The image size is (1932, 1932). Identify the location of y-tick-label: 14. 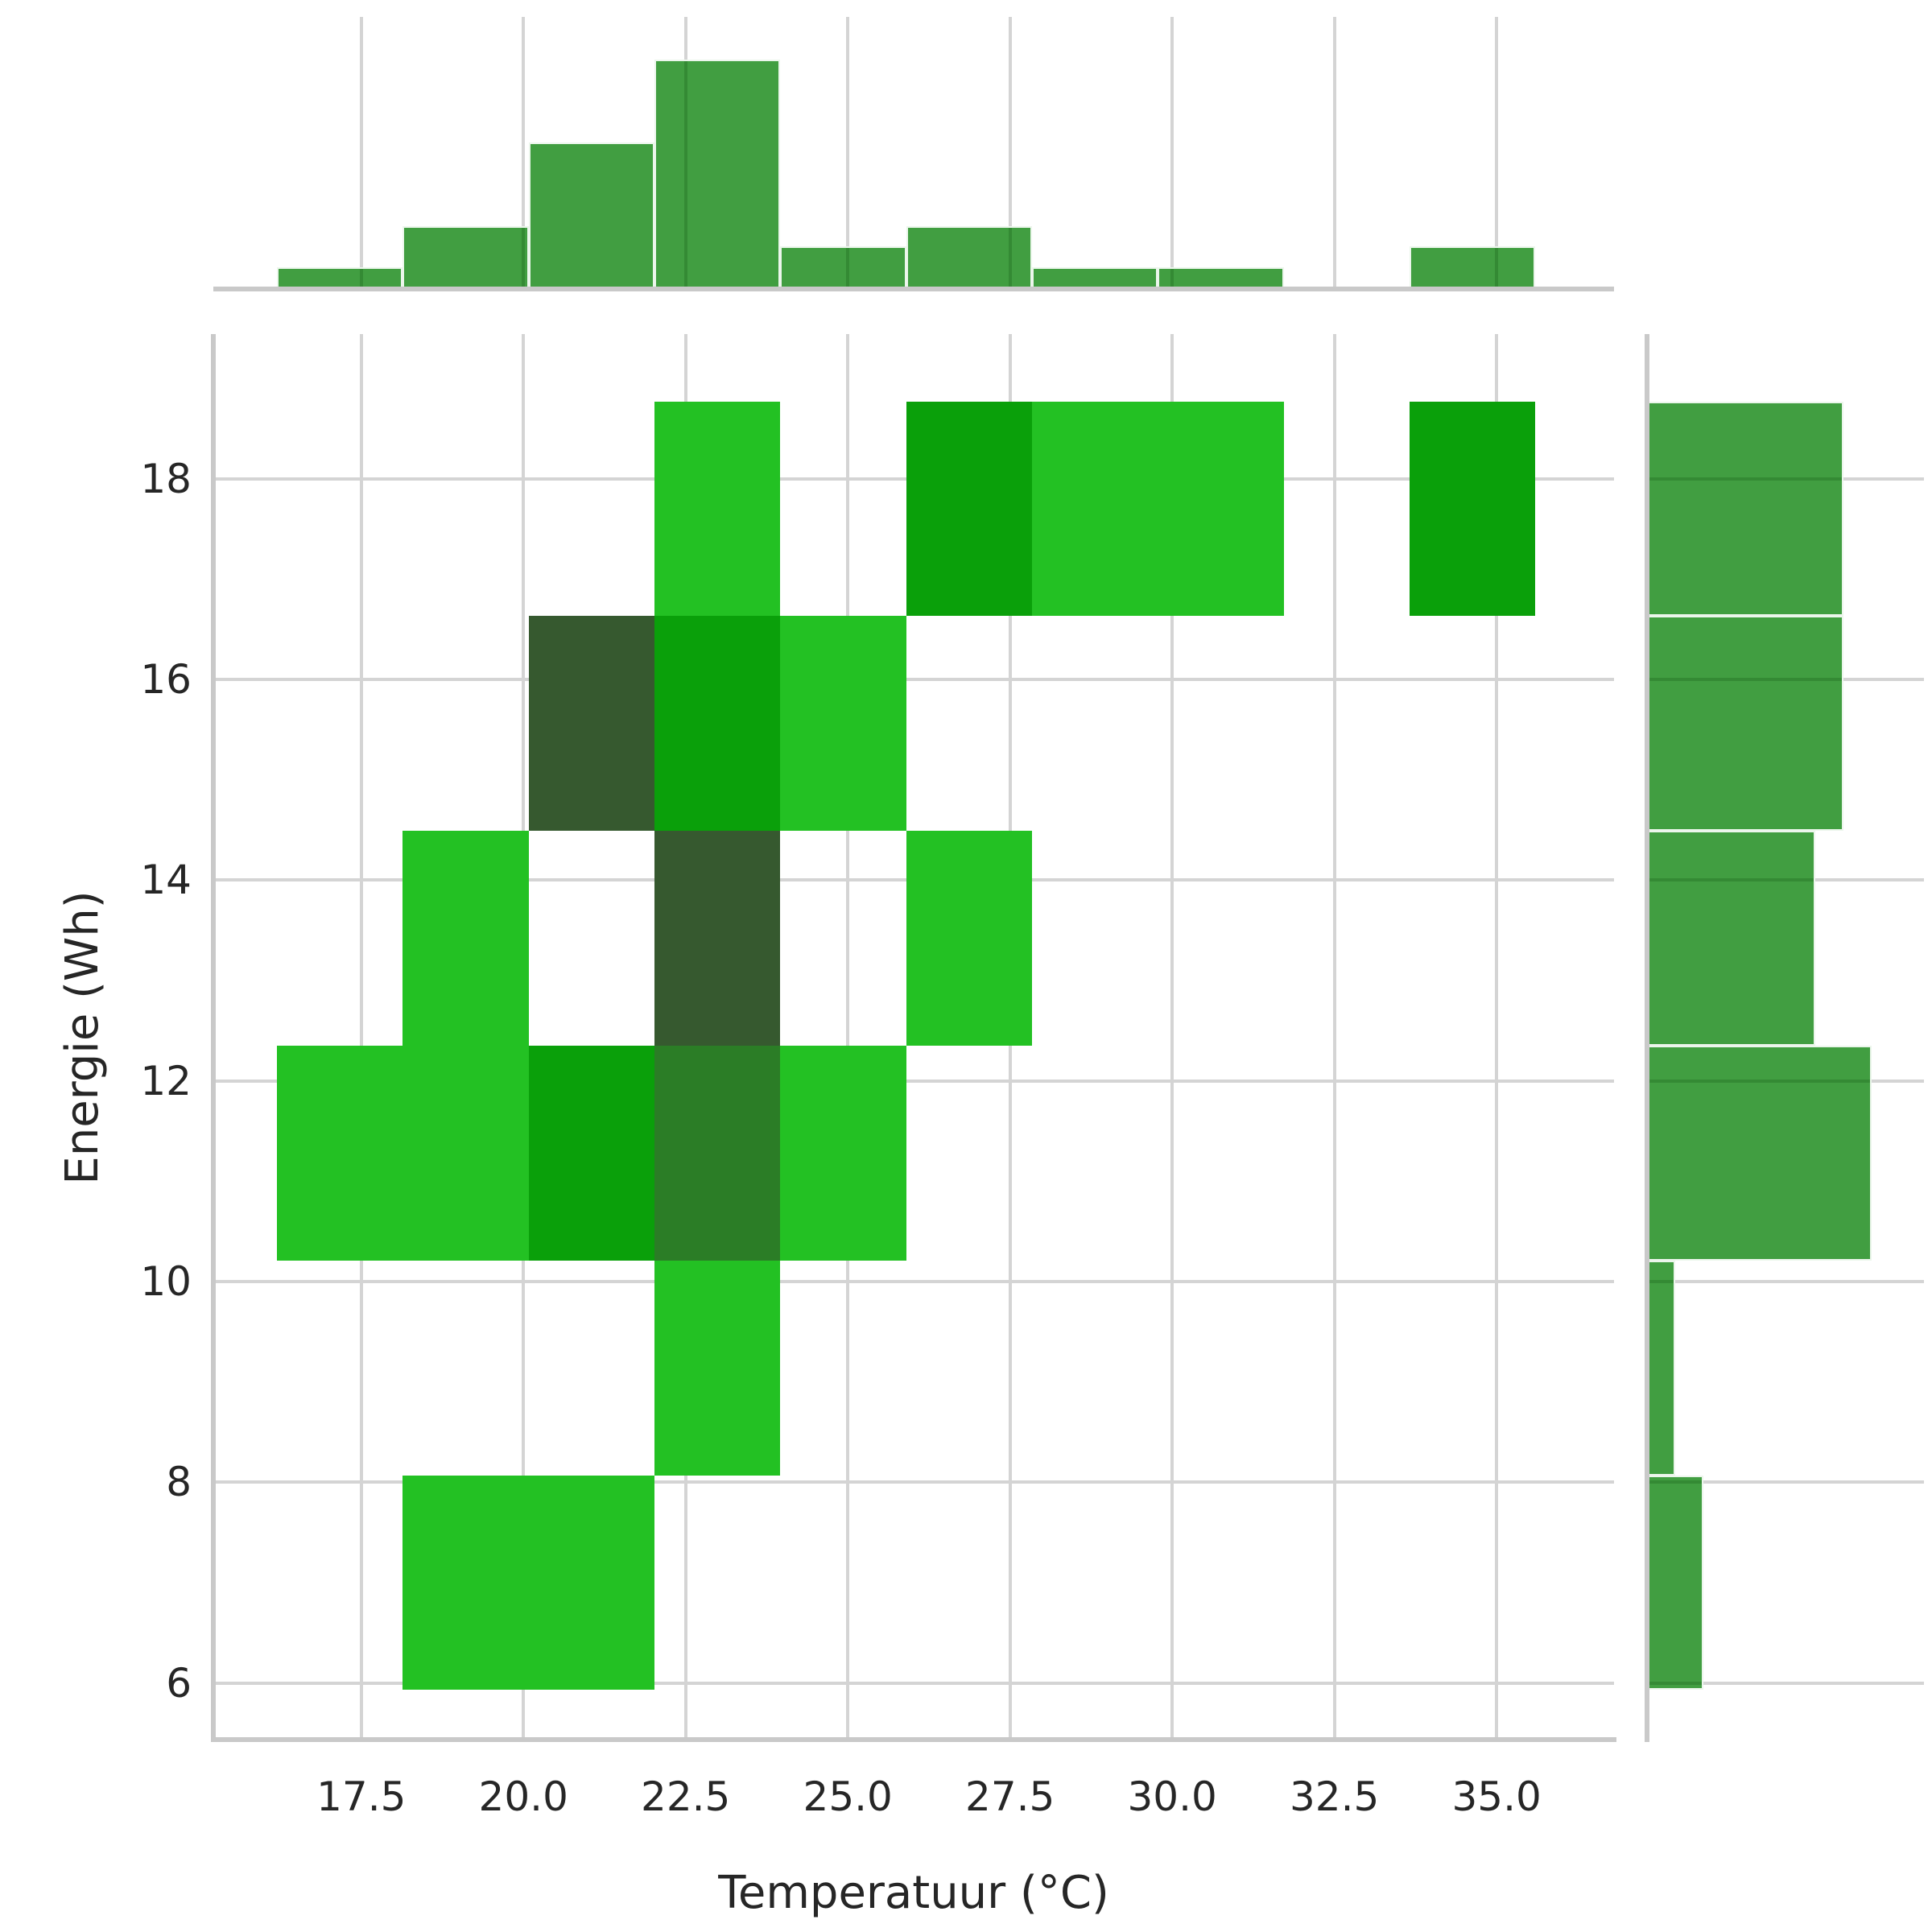
(166, 880).